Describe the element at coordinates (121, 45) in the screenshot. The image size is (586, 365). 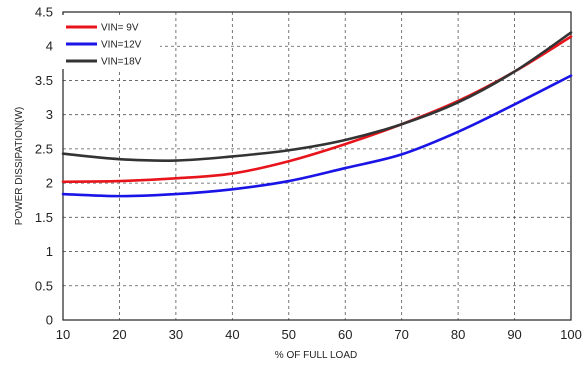
I see `legend-label-1: VIN=12V` at that location.